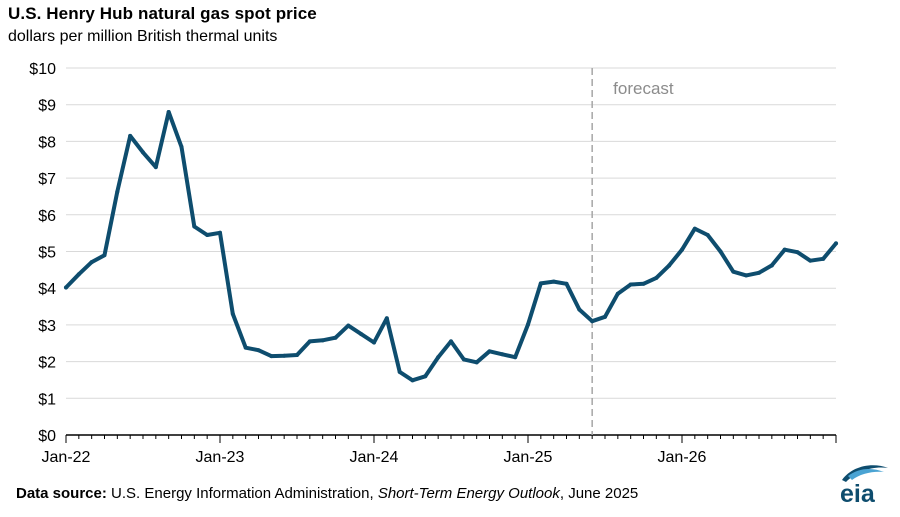 The image size is (900, 517). What do you see at coordinates (858, 494) in the screenshot?
I see `logo-text: eia` at bounding box center [858, 494].